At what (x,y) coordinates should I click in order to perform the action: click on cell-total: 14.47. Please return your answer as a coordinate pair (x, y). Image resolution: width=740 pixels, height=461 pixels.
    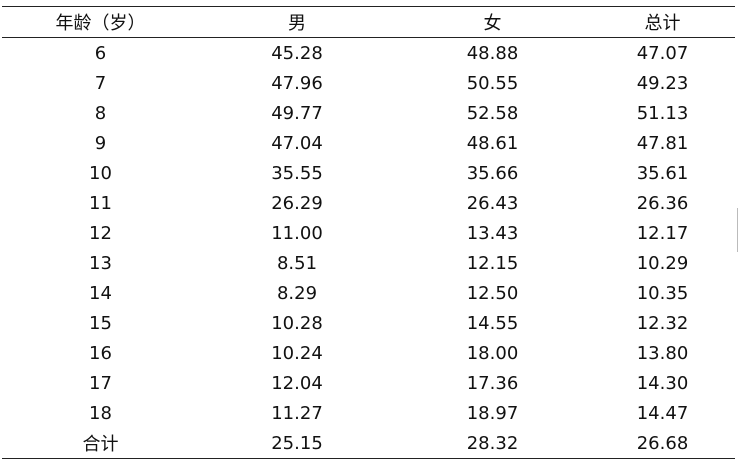
    Looking at the image, I should click on (662, 413).